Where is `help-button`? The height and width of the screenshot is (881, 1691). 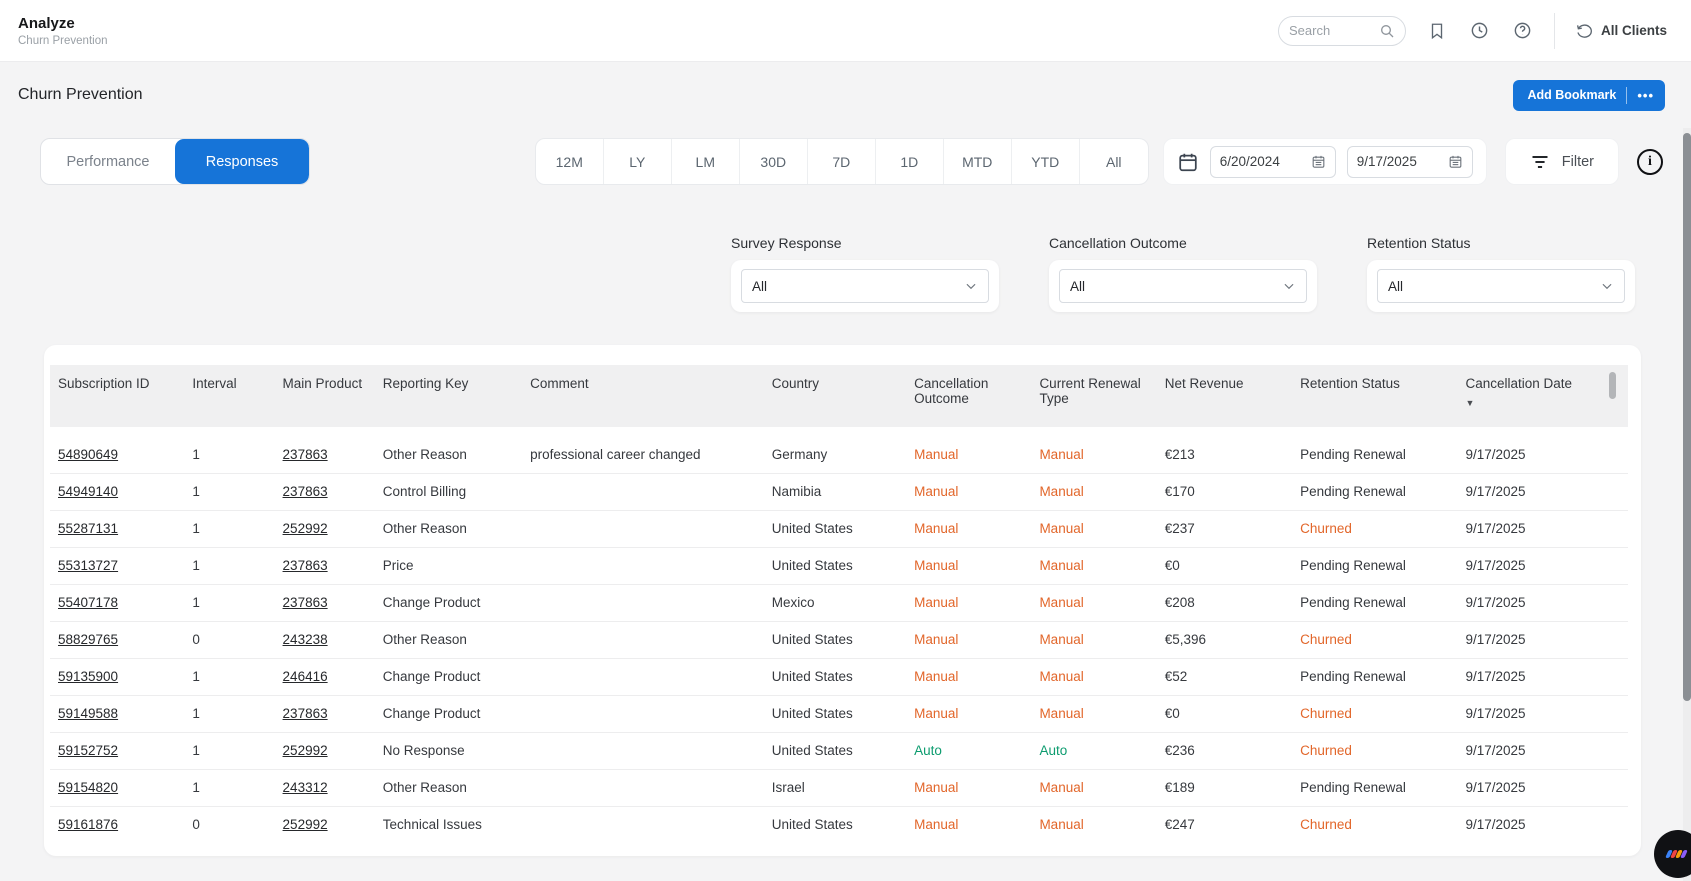
help-button is located at coordinates (1522, 30).